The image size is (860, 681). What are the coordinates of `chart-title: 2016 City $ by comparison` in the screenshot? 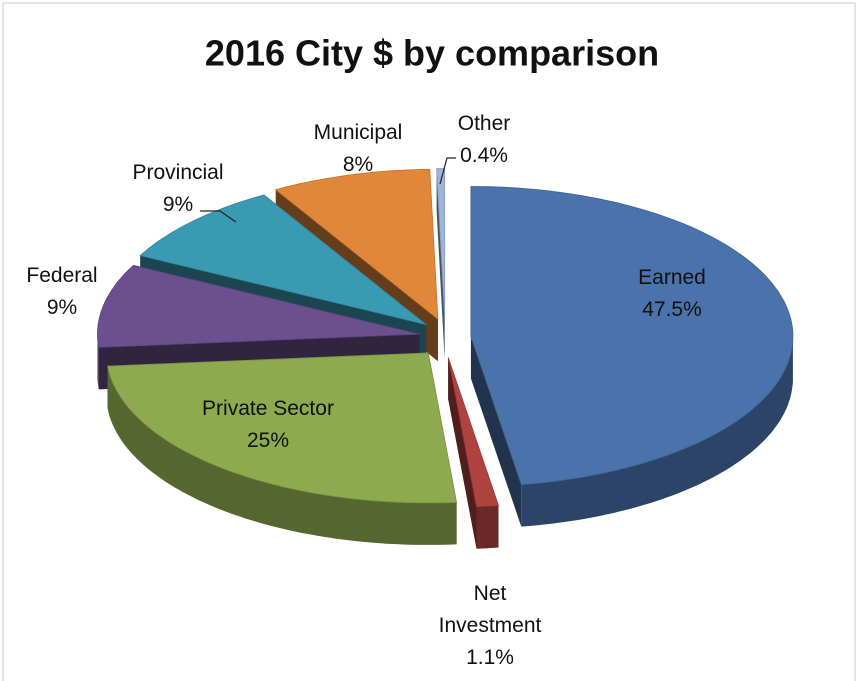 It's located at (432, 53).